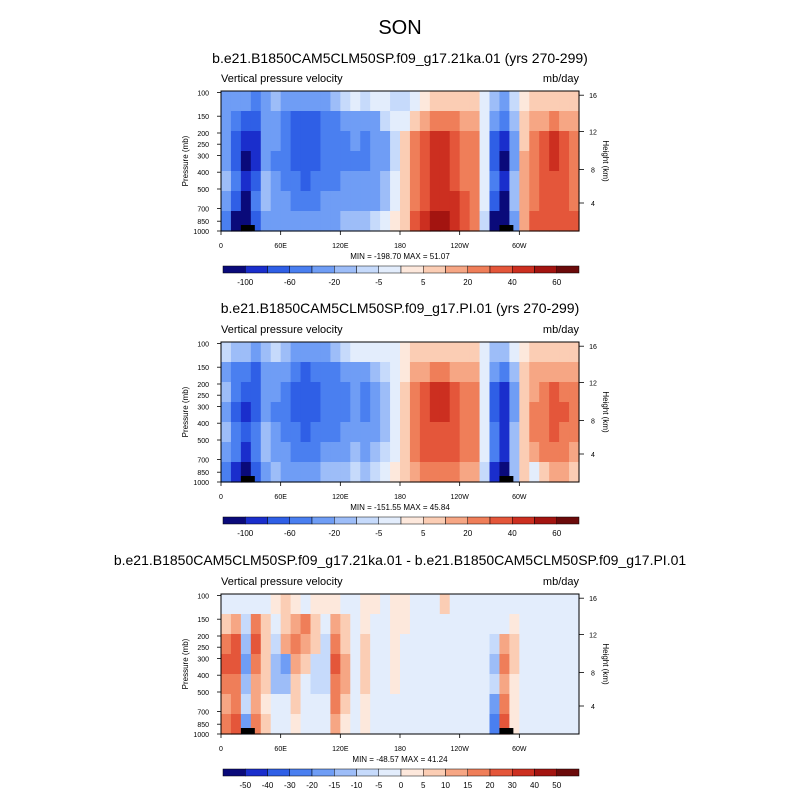 The width and height of the screenshot is (800, 800). What do you see at coordinates (519, 749) in the screenshot?
I see `x-tick-label: 60W` at bounding box center [519, 749].